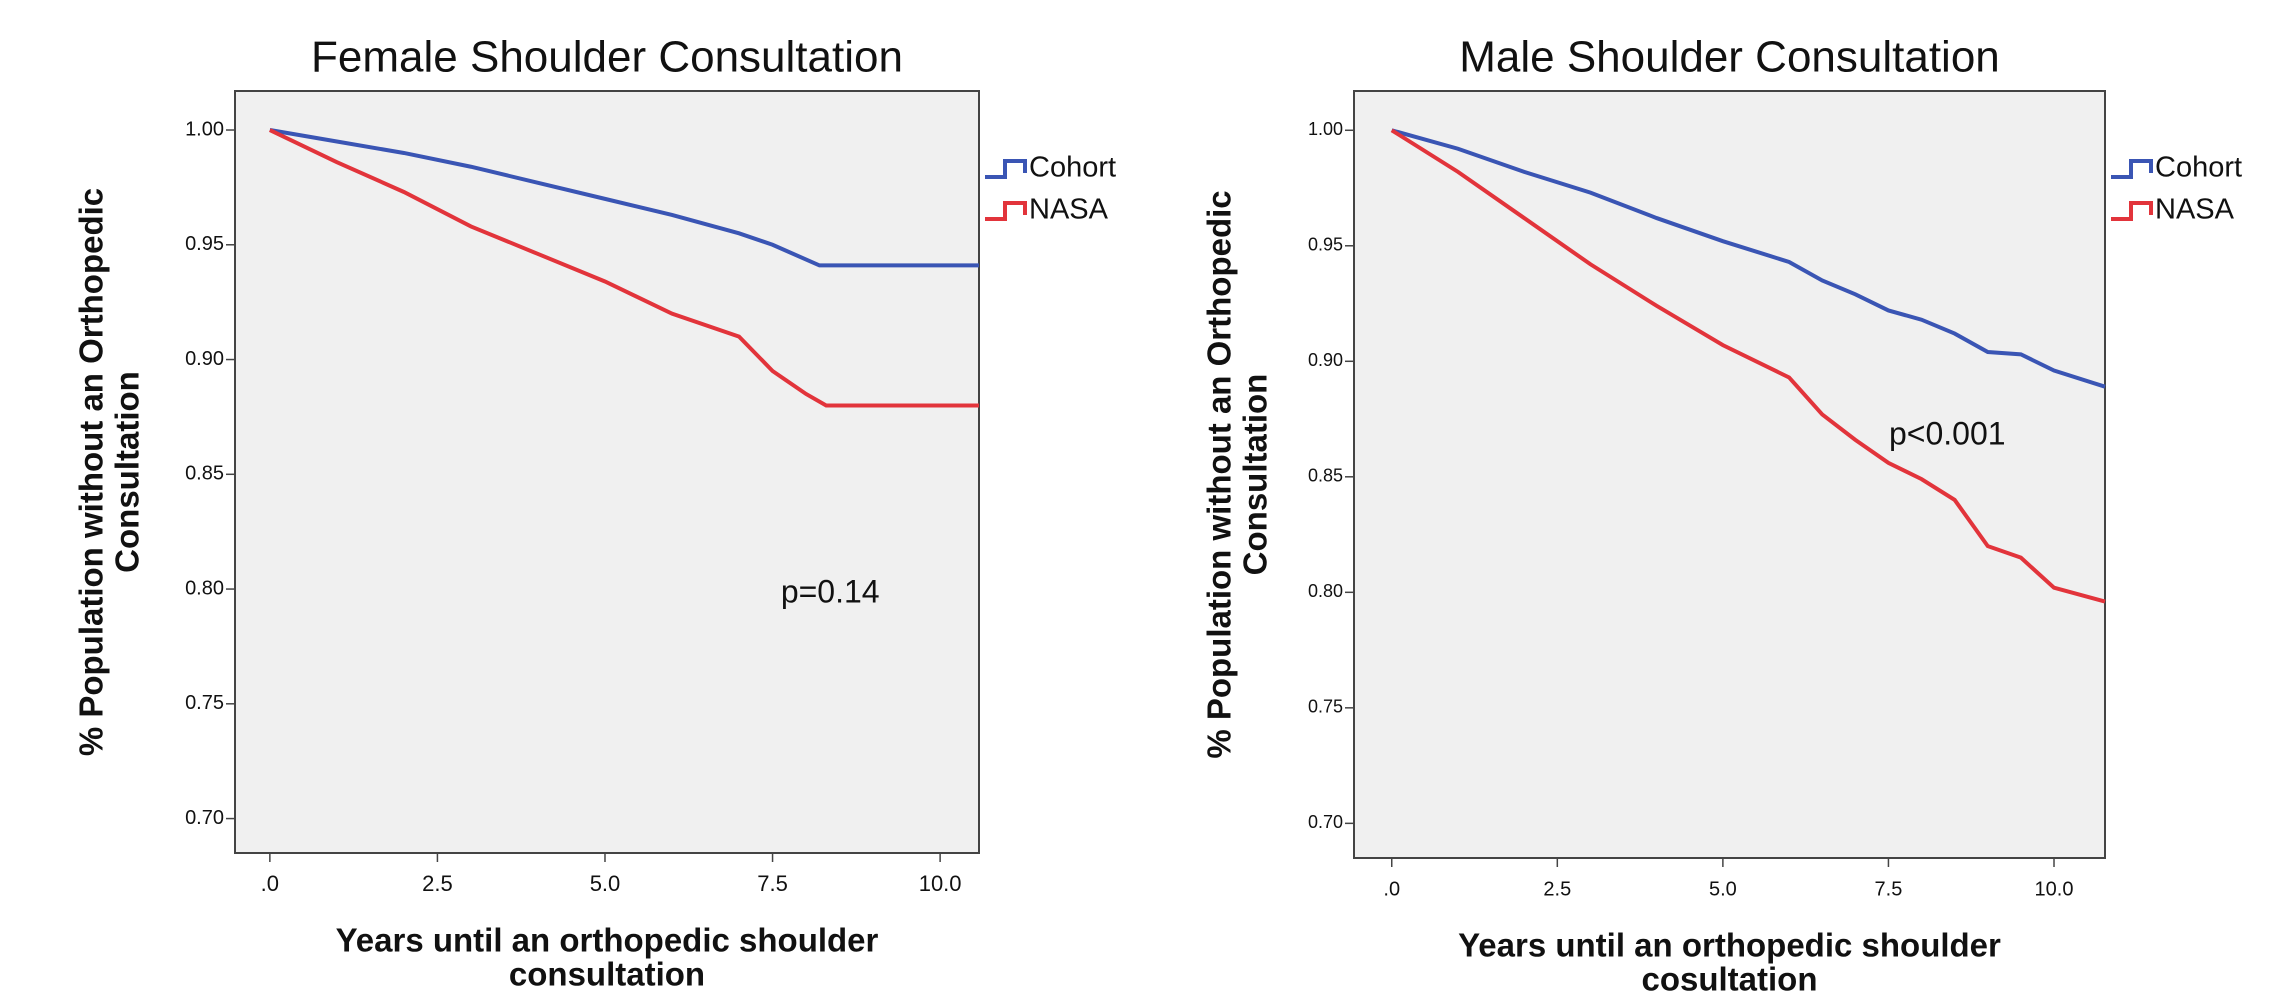 This screenshot has width=2274, height=1003. Describe the element at coordinates (607, 974) in the screenshot. I see `x-axis-label: consultation` at that location.